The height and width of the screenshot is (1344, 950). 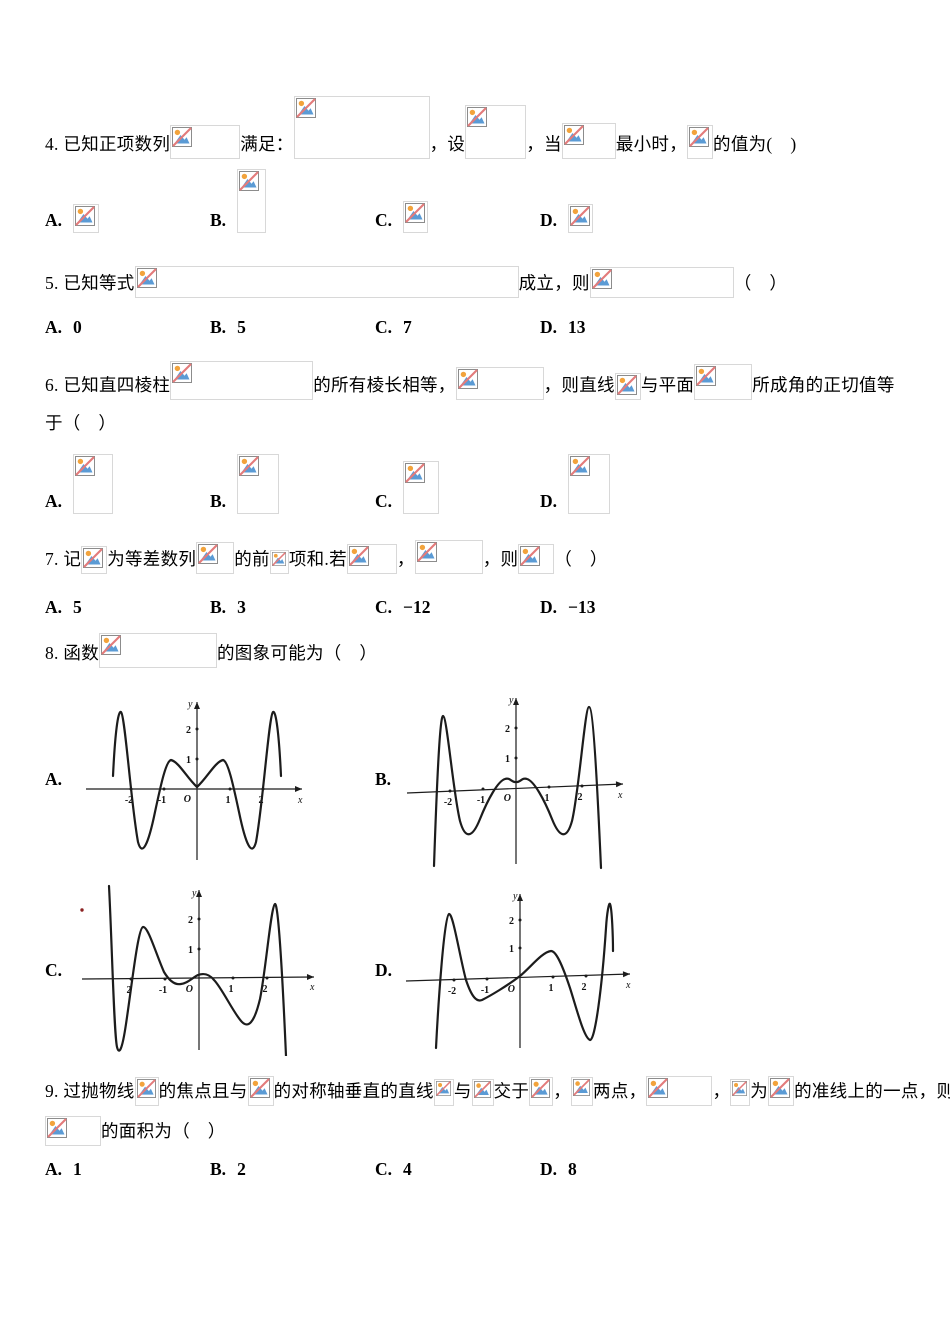 I want to click on option-value: 8, so click(x=572, y=1169).